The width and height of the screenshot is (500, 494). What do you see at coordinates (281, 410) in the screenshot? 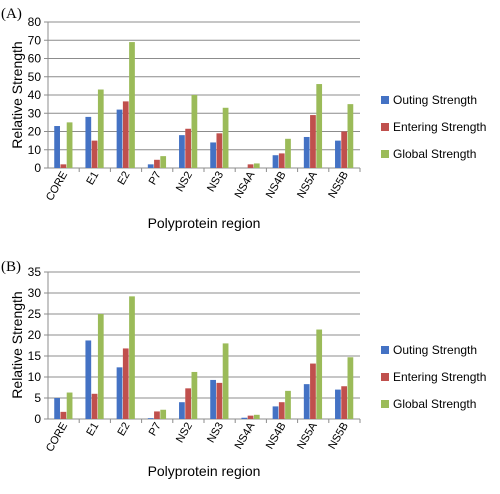
I see `bar-entering-strength-ns4b` at bounding box center [281, 410].